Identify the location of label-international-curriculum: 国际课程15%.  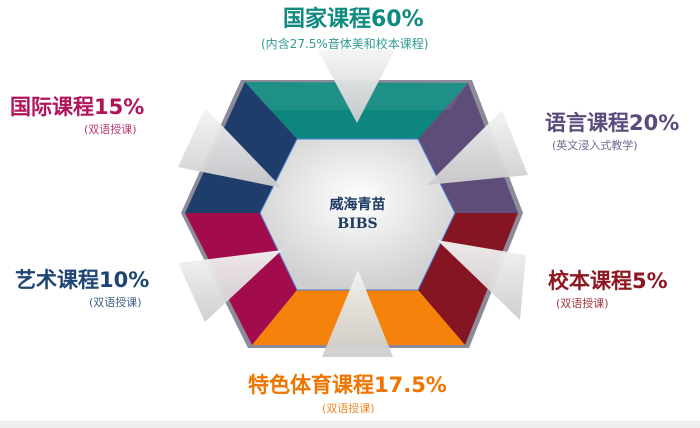
(77, 107).